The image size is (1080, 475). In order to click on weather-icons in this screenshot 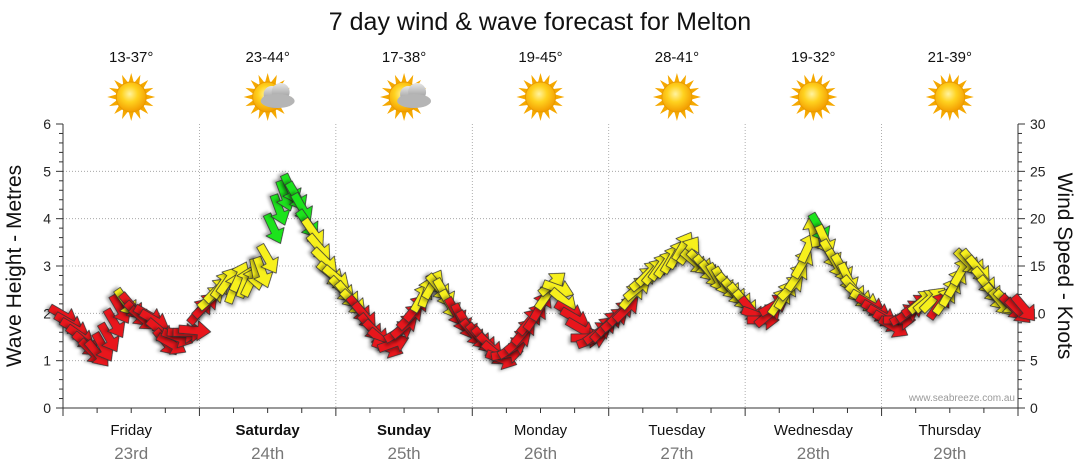, I will do `click(540, 97)`.